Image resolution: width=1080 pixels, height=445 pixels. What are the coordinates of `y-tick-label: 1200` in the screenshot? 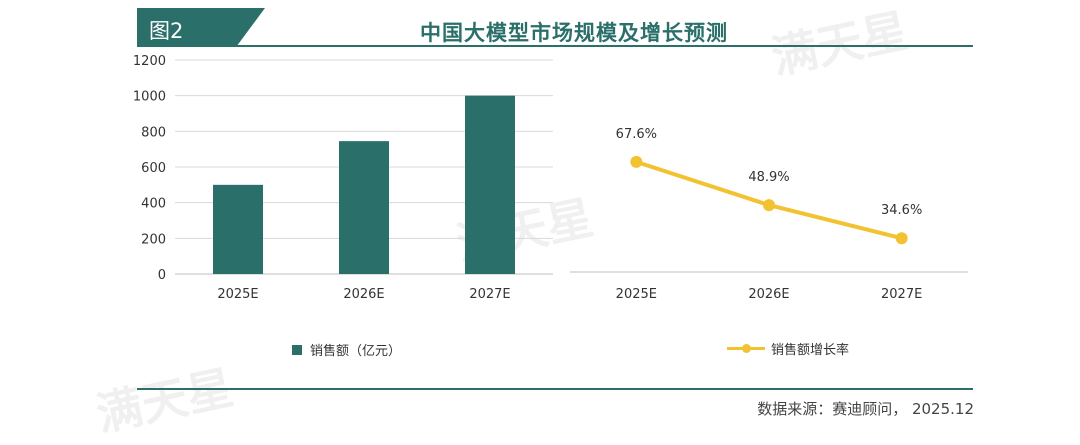 It's located at (149, 61).